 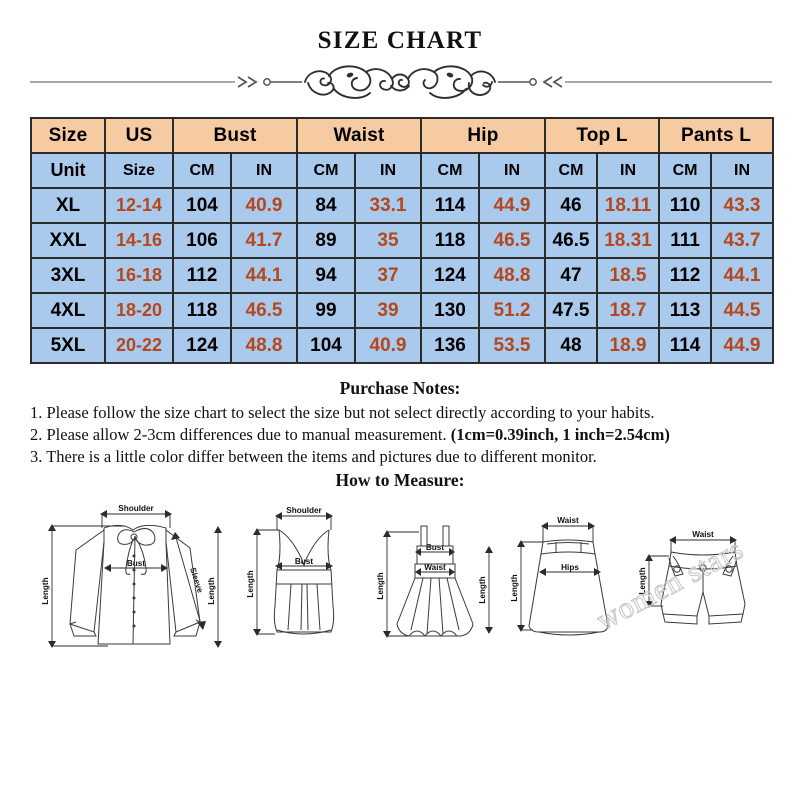 I want to click on cell-hip-cm: 130, so click(x=450, y=310).